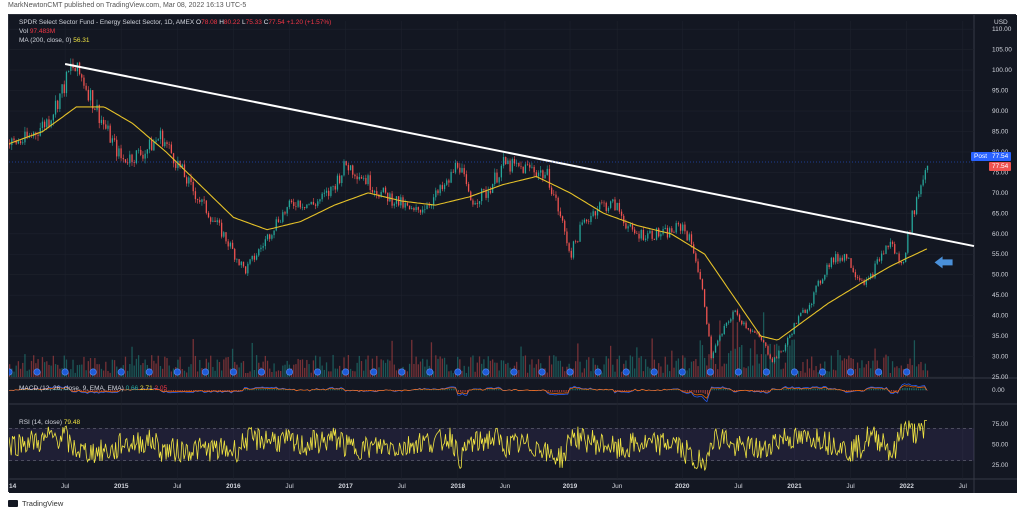 The image size is (1024, 513). I want to click on x-tick-label: Jul, so click(402, 486).